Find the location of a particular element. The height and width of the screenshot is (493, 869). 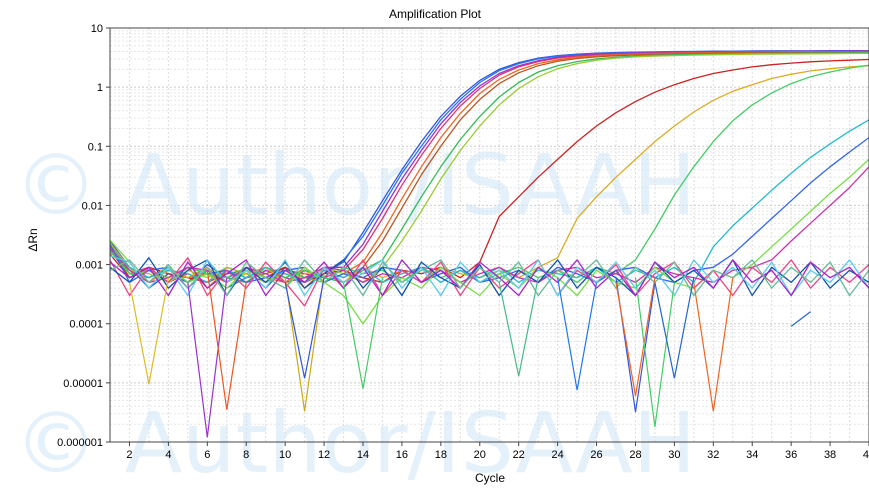

x-axis-title: Cycle is located at coordinates (490, 478).